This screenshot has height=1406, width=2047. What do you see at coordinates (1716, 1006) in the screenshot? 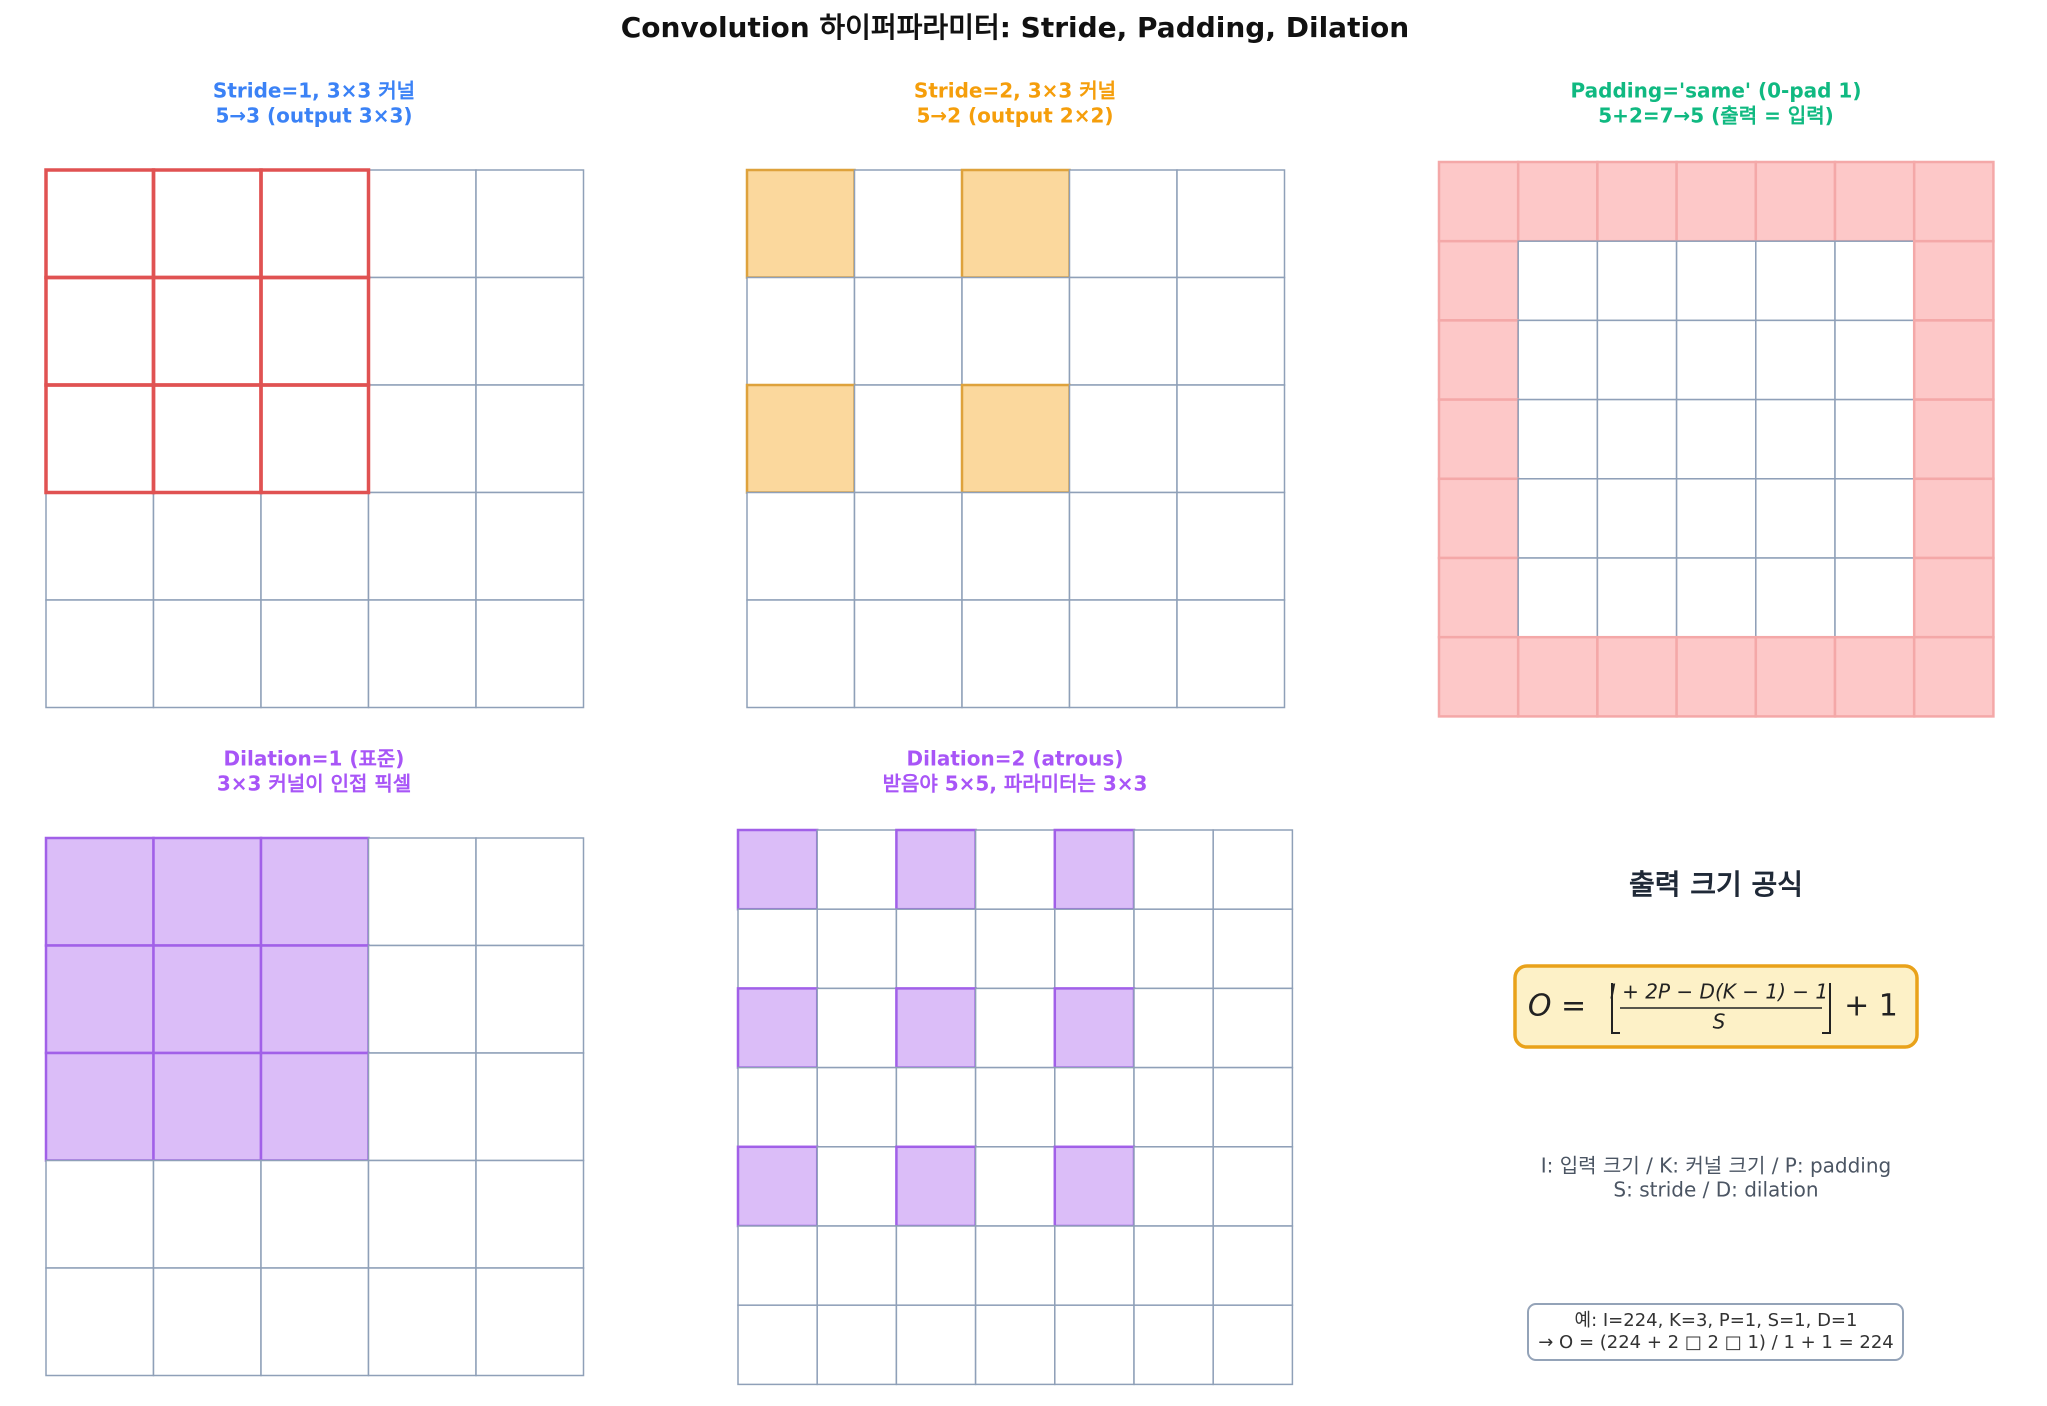
I see `formula-box` at bounding box center [1716, 1006].